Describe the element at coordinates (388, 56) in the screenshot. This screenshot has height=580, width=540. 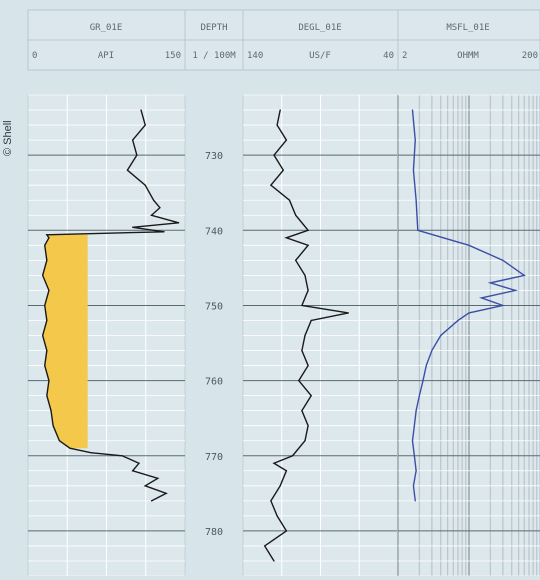
I see `track2-scale-right: 40` at that location.